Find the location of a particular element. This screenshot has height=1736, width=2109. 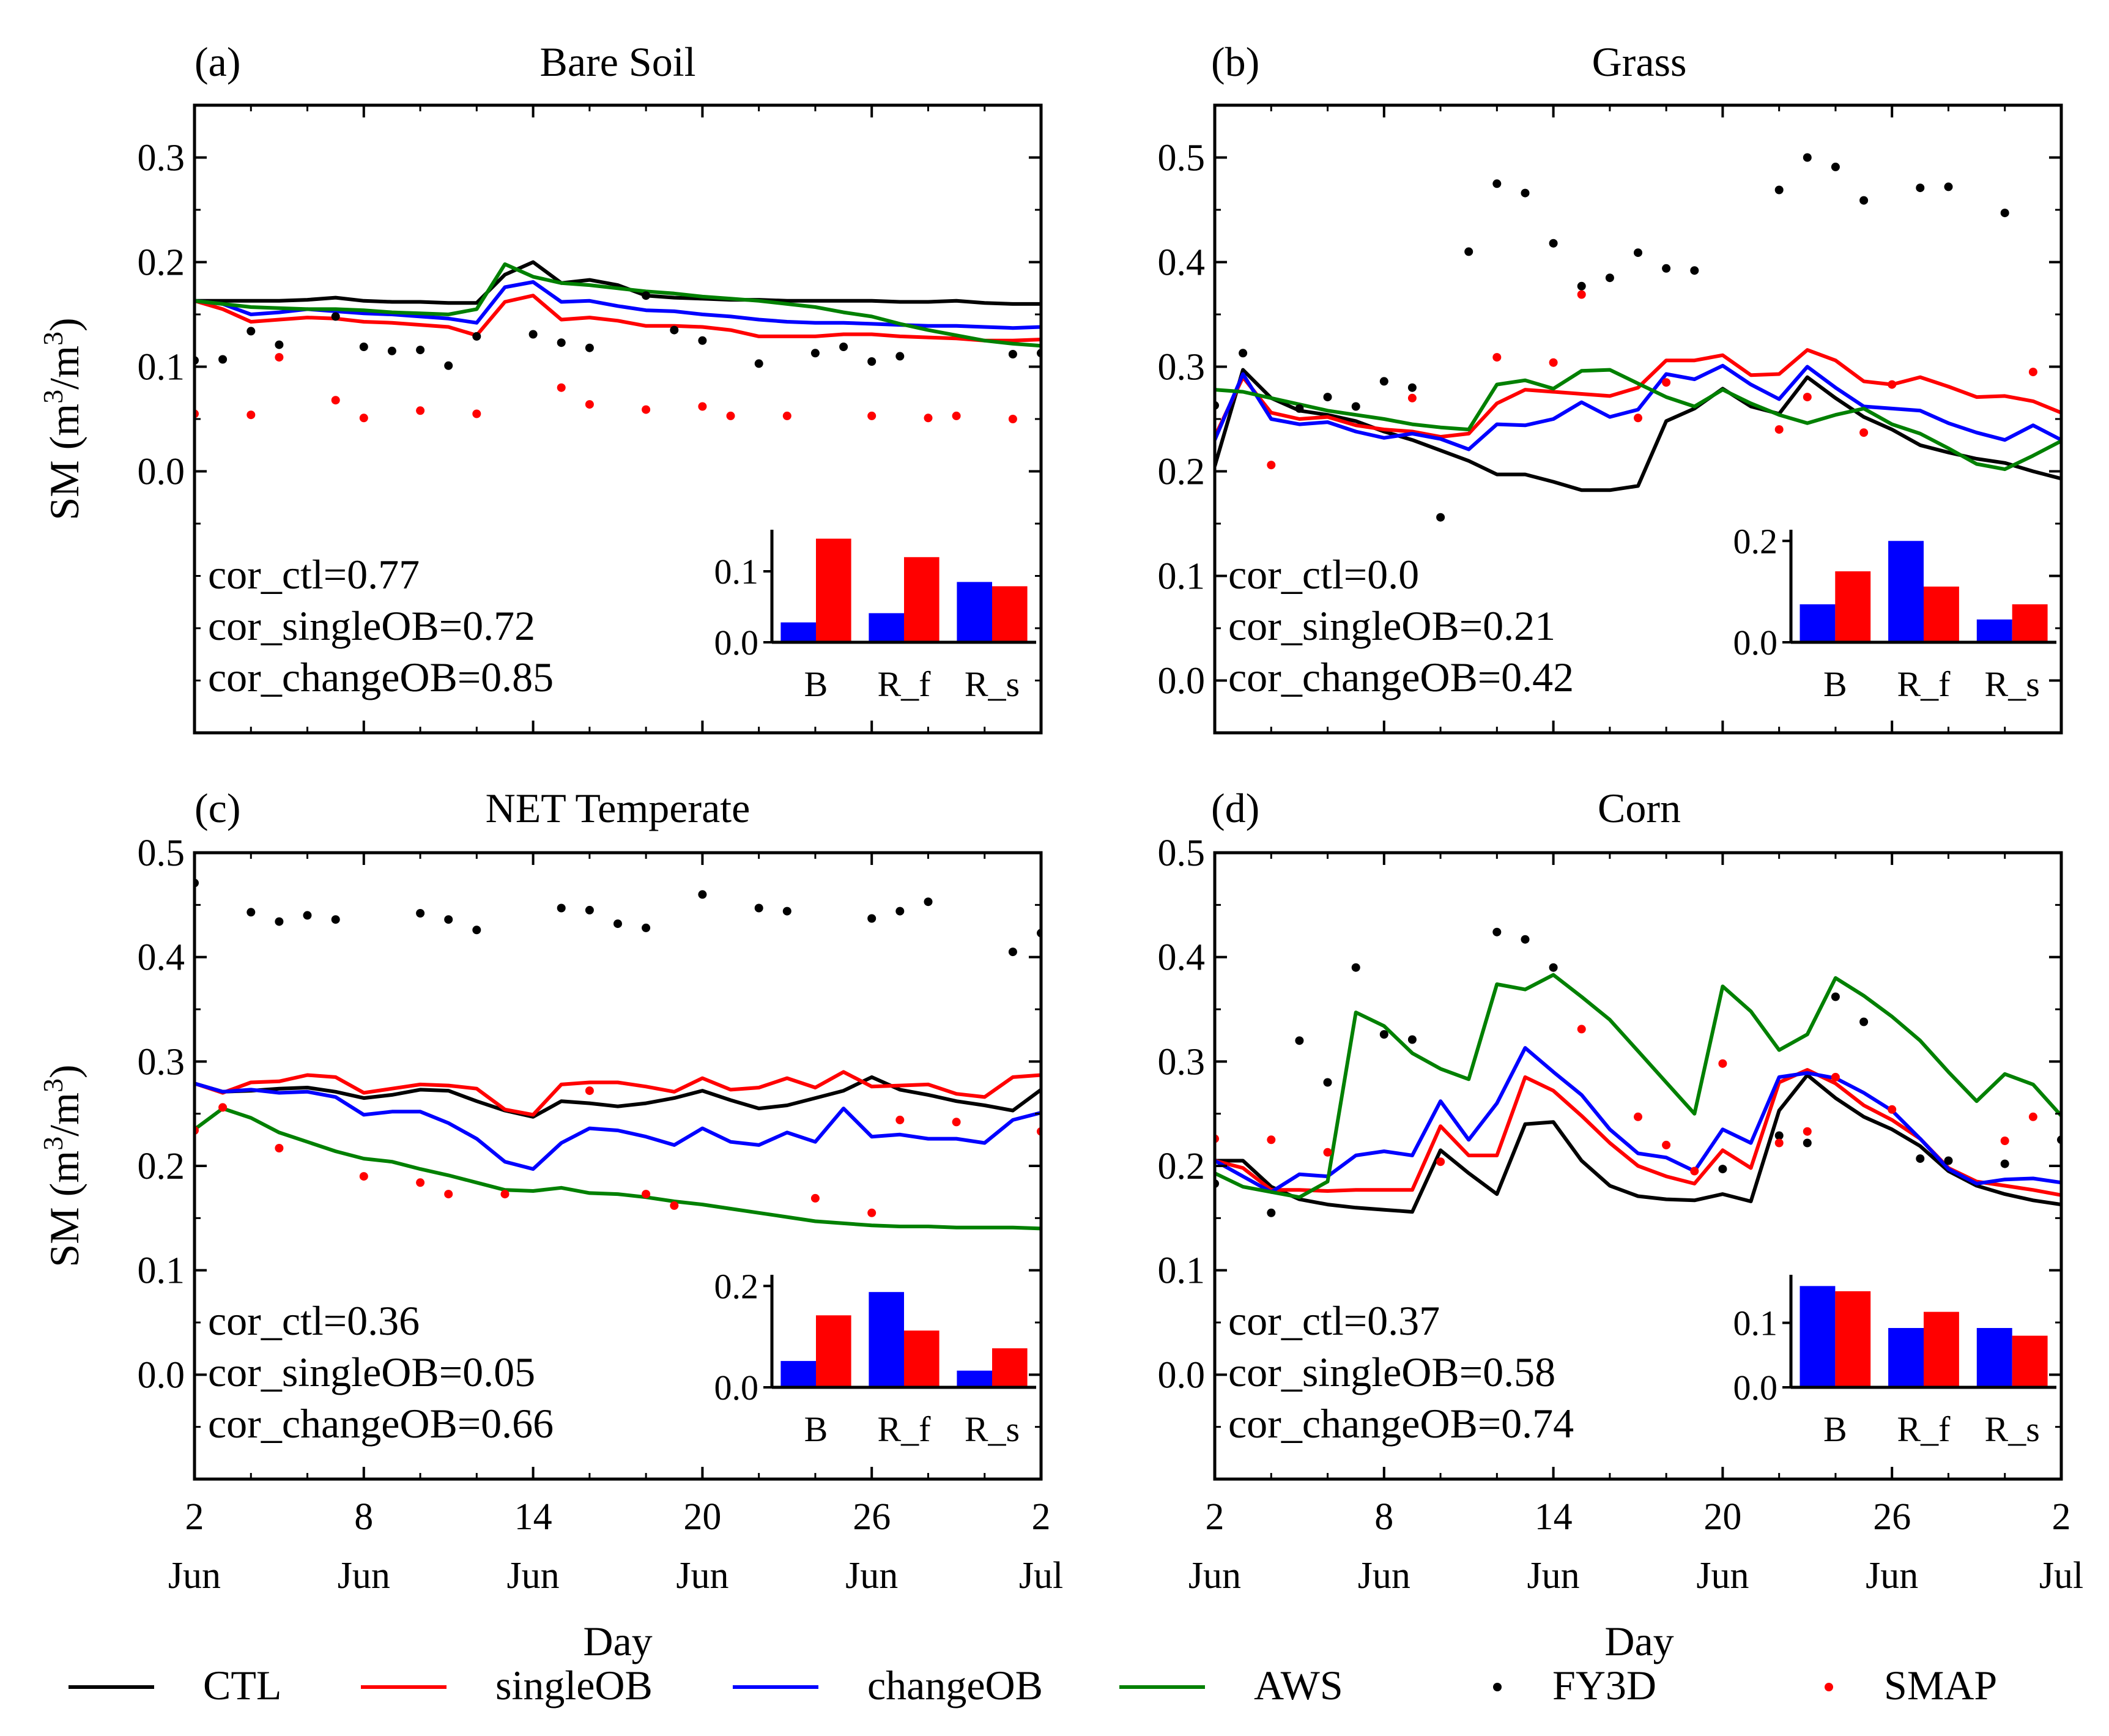

x-tick-label-month: Jun is located at coordinates (1553, 1576).